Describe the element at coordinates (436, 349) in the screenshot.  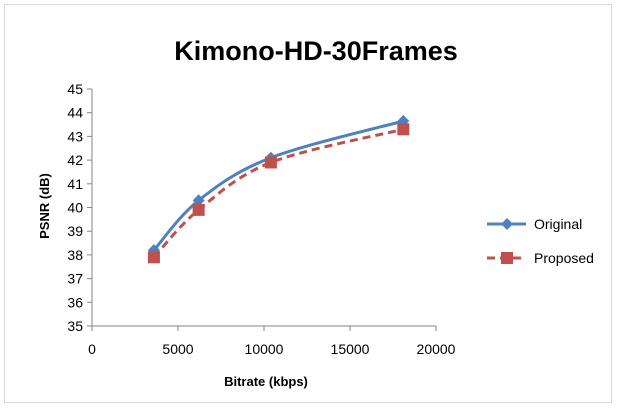
I see `x-tick-label: 20000` at that location.